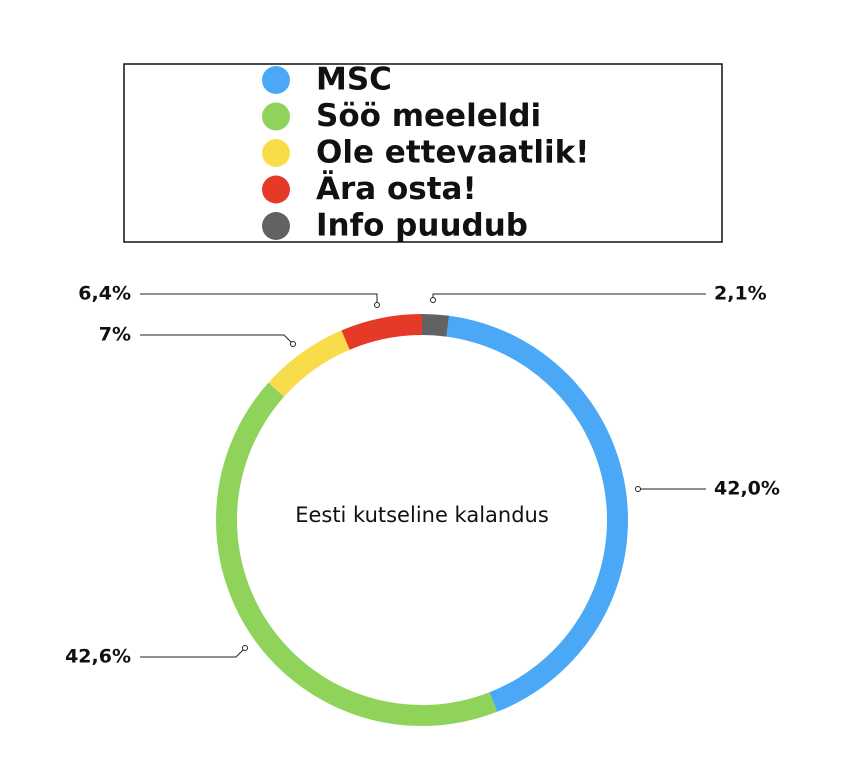 The width and height of the screenshot is (856, 784). I want to click on data-label: 7%, so click(115, 335).